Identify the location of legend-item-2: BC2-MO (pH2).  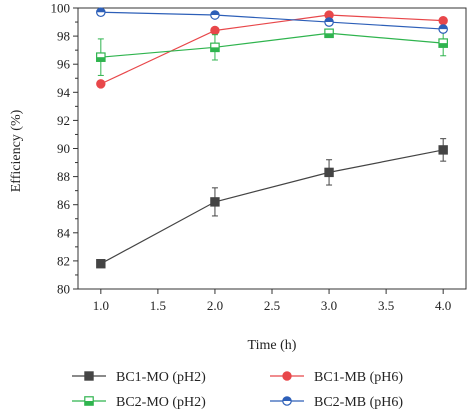
(139, 402).